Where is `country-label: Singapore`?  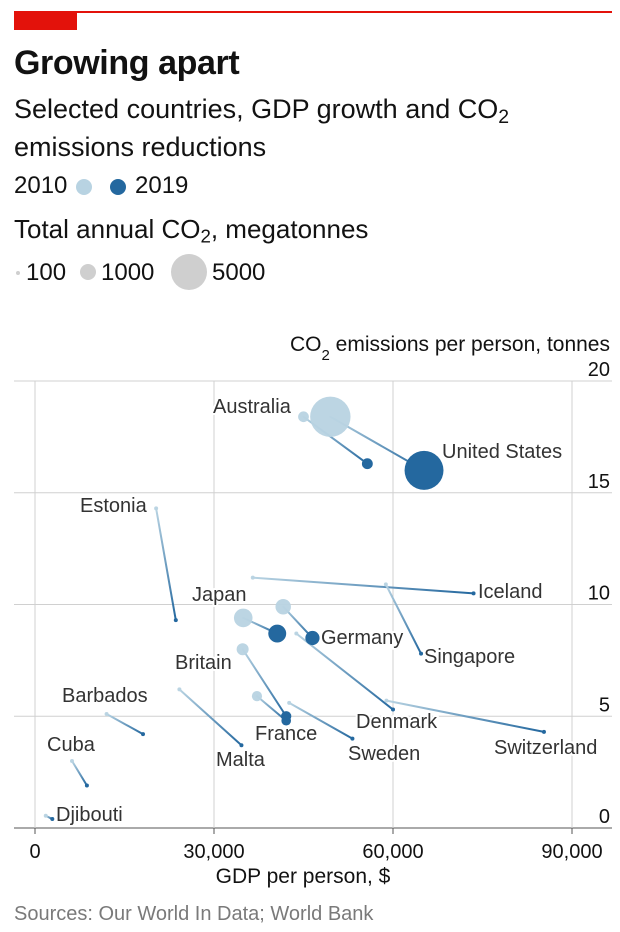 country-label: Singapore is located at coordinates (469, 657).